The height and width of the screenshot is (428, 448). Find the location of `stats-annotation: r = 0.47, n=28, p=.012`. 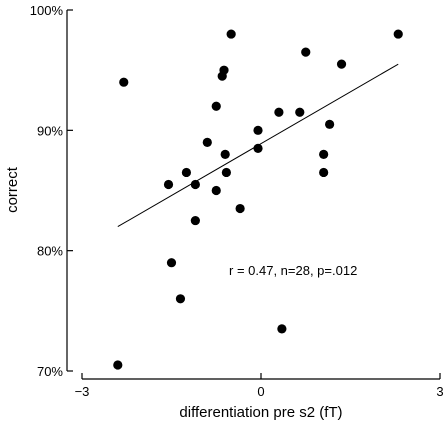

stats-annotation: r = 0.47, n=28, p=.012 is located at coordinates (293, 270).